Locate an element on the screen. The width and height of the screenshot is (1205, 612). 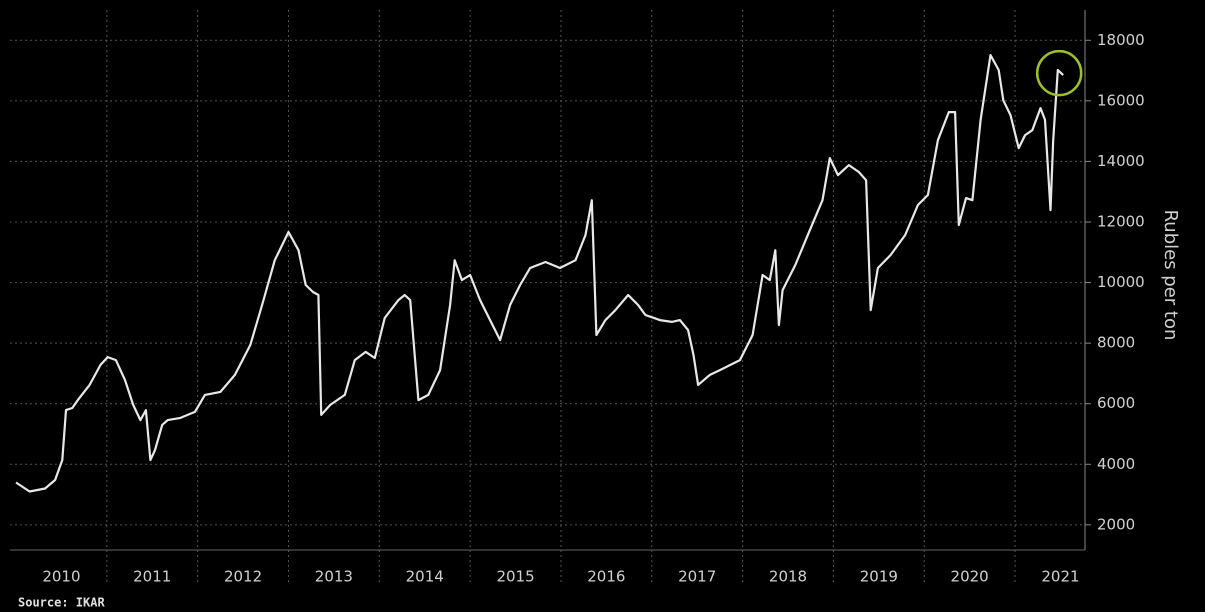
y-tick-label: 2000 is located at coordinates (1116, 524).